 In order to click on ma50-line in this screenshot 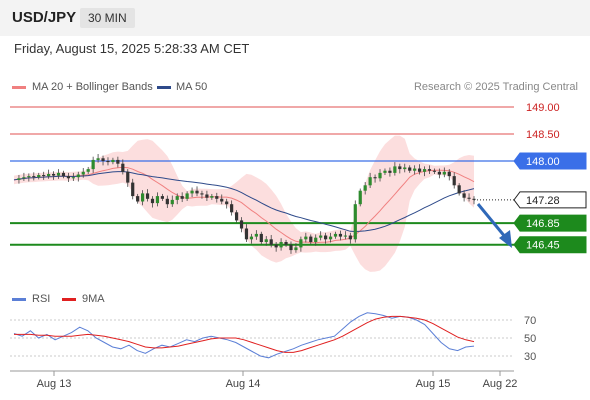, I will do `click(244, 202)`.